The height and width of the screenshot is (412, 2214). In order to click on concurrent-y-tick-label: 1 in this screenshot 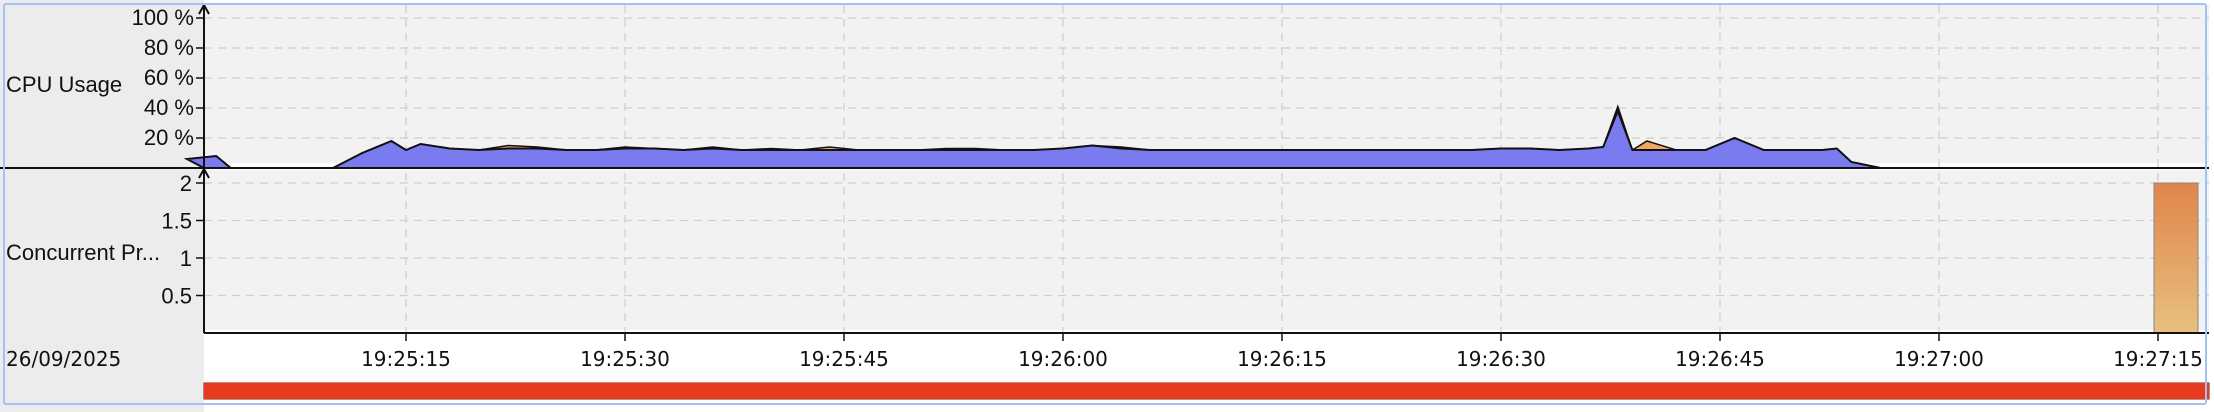, I will do `click(186, 258)`.